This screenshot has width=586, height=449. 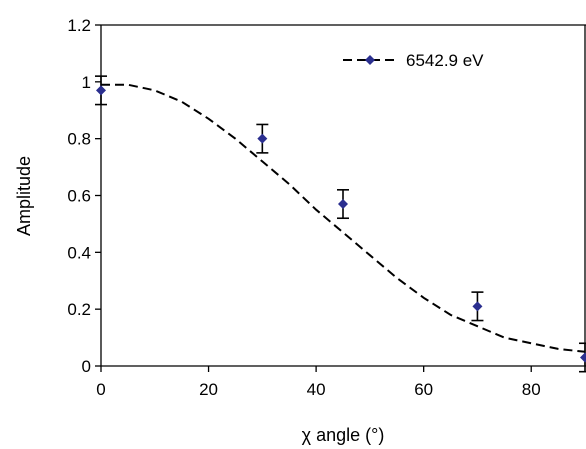 I want to click on y-tick-label: 1, so click(x=86, y=82).